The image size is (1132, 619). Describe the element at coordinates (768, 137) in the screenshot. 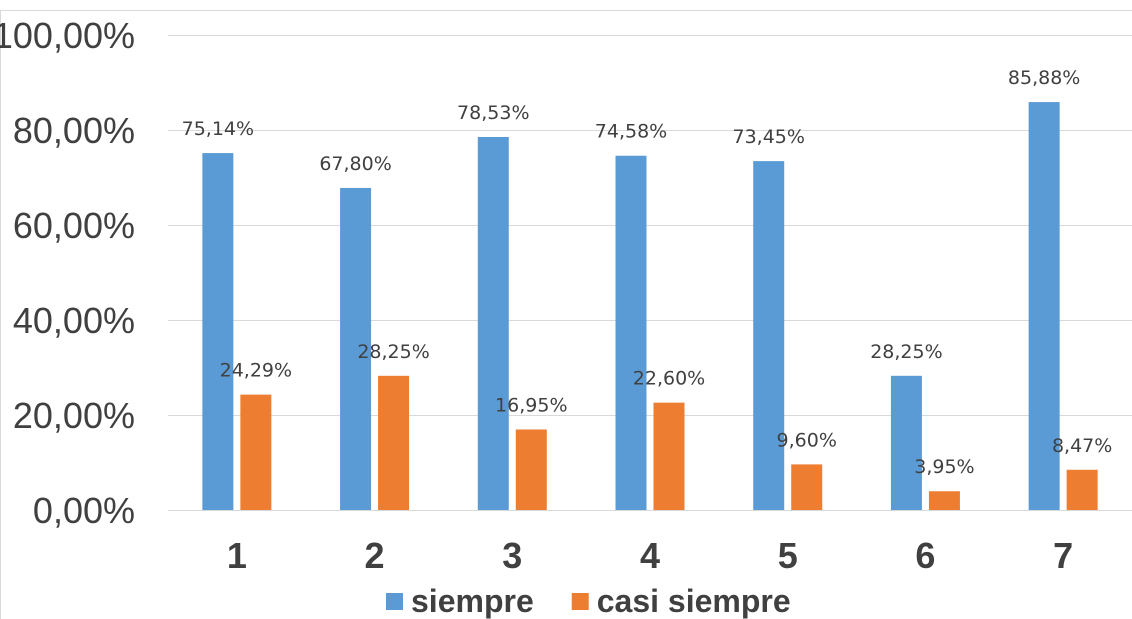

I see `data-label: 73,45%` at that location.